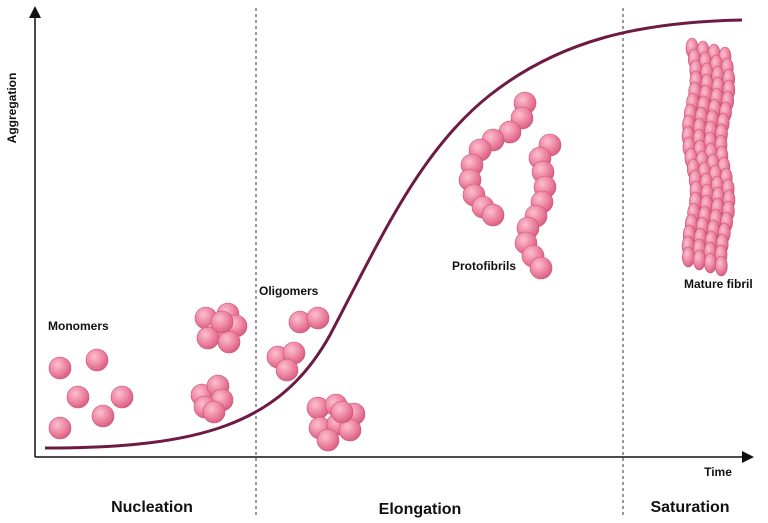  What do you see at coordinates (484, 266) in the screenshot?
I see `annotation: Protofibrils` at bounding box center [484, 266].